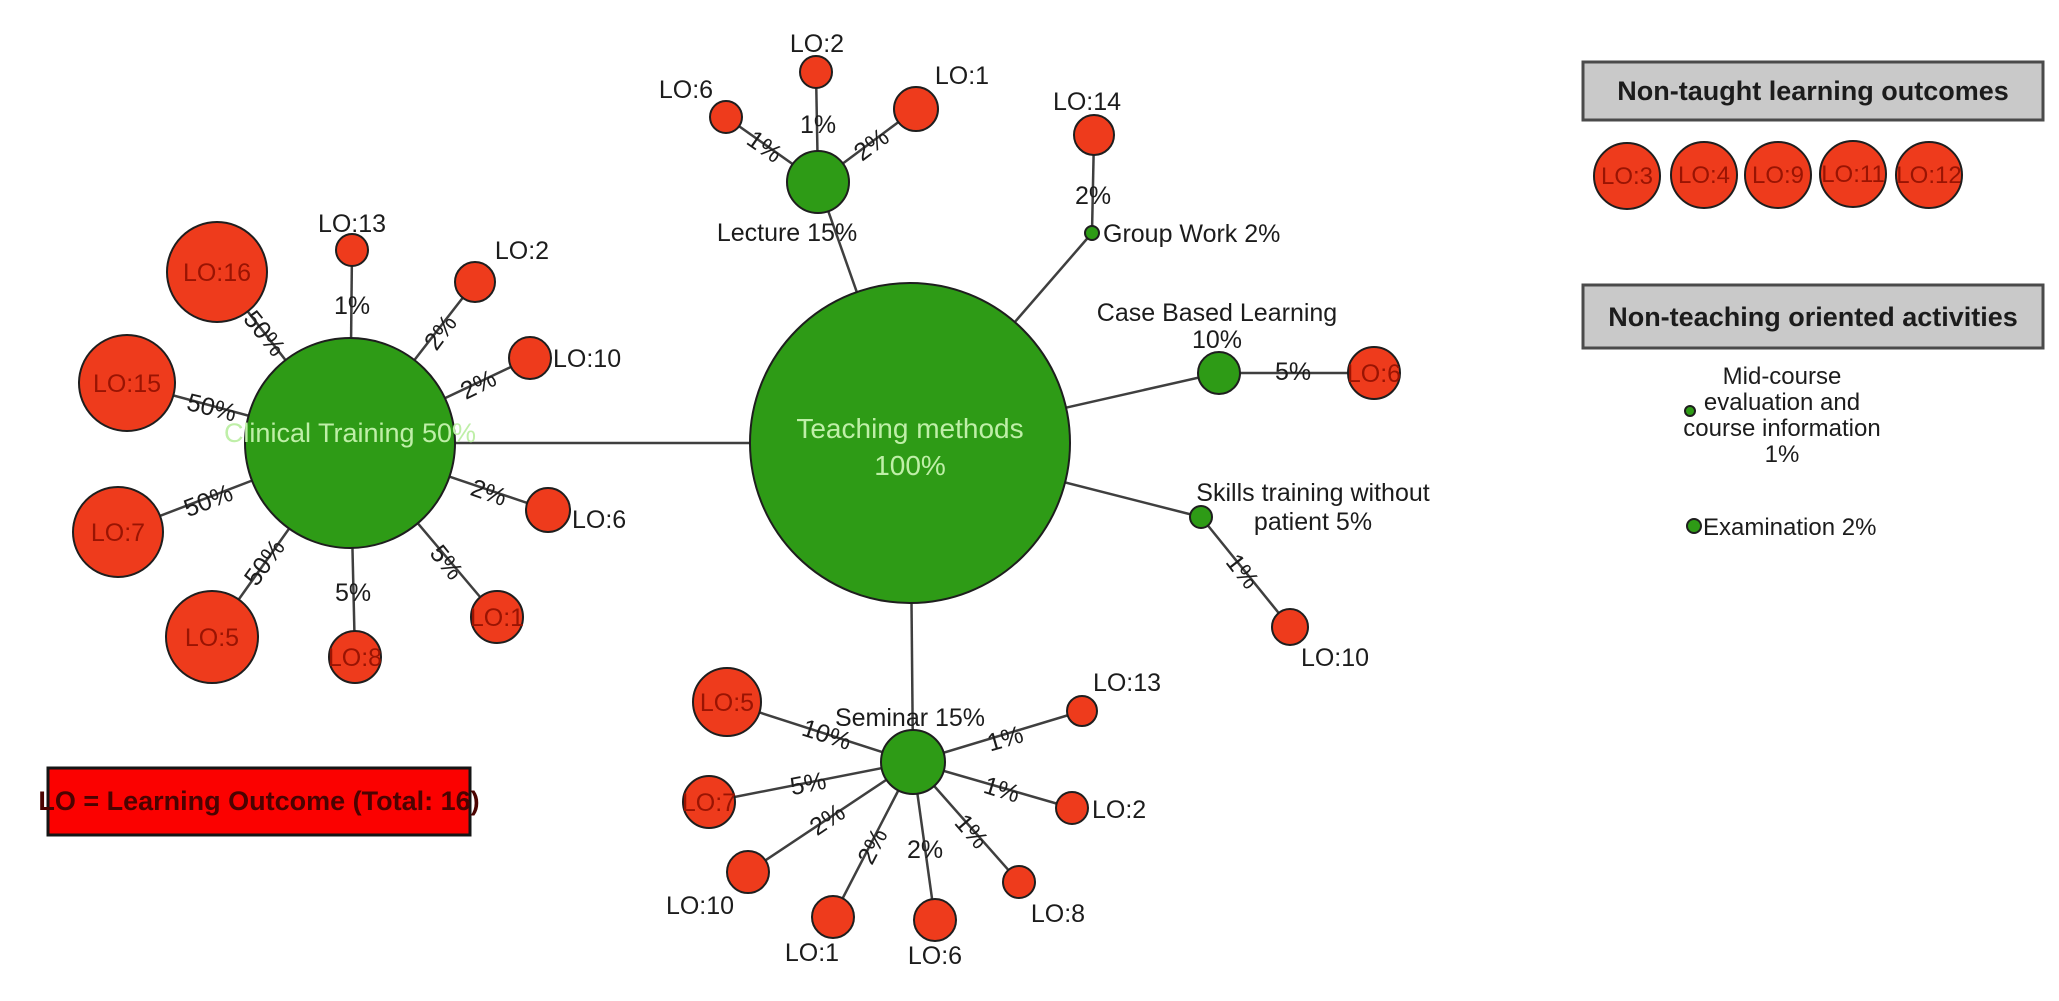 Image resolution: width=2059 pixels, height=1001 pixels. I want to click on lecture-node-label: Lecture 15%, so click(787, 233).